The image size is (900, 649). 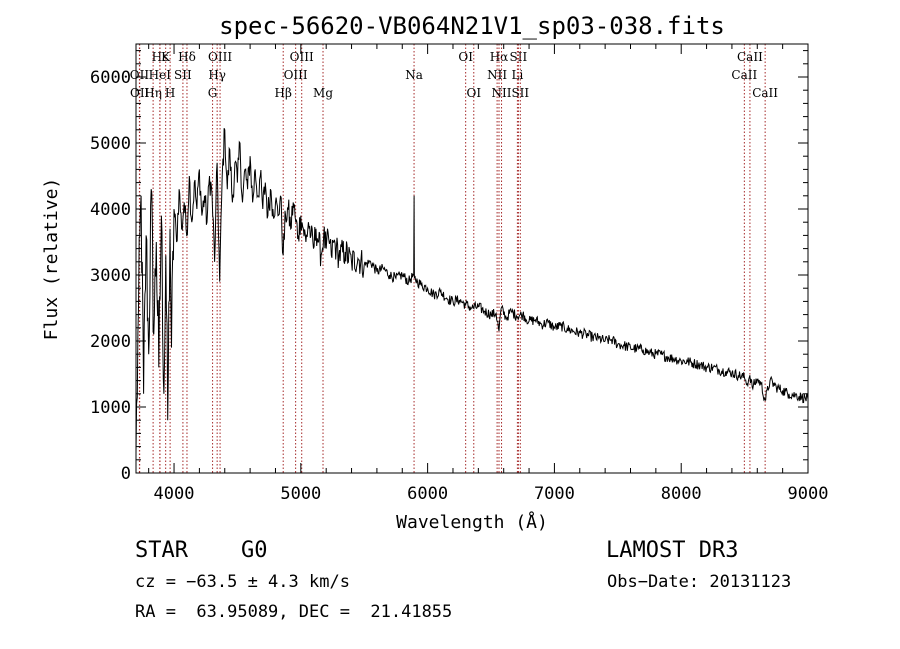 I want to click on x-tick-label: 5000, so click(x=300, y=494).